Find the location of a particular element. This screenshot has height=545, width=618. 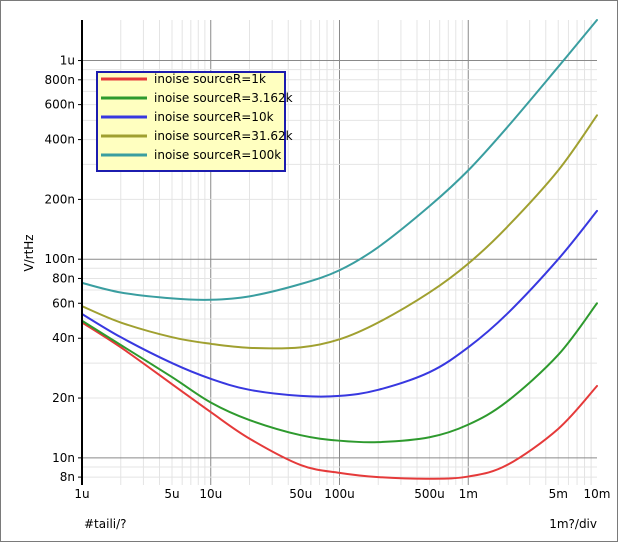

y-tick-label: 80n is located at coordinates (63, 278).